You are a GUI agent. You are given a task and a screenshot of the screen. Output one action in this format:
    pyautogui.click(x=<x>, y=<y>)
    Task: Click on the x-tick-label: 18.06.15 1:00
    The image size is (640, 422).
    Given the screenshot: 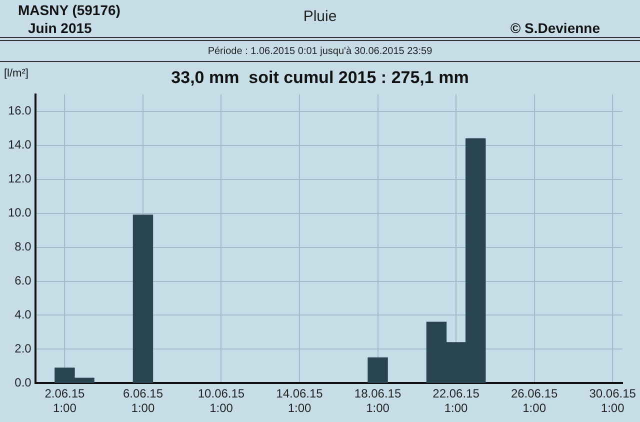 What is the action you would take?
    pyautogui.click(x=378, y=401)
    